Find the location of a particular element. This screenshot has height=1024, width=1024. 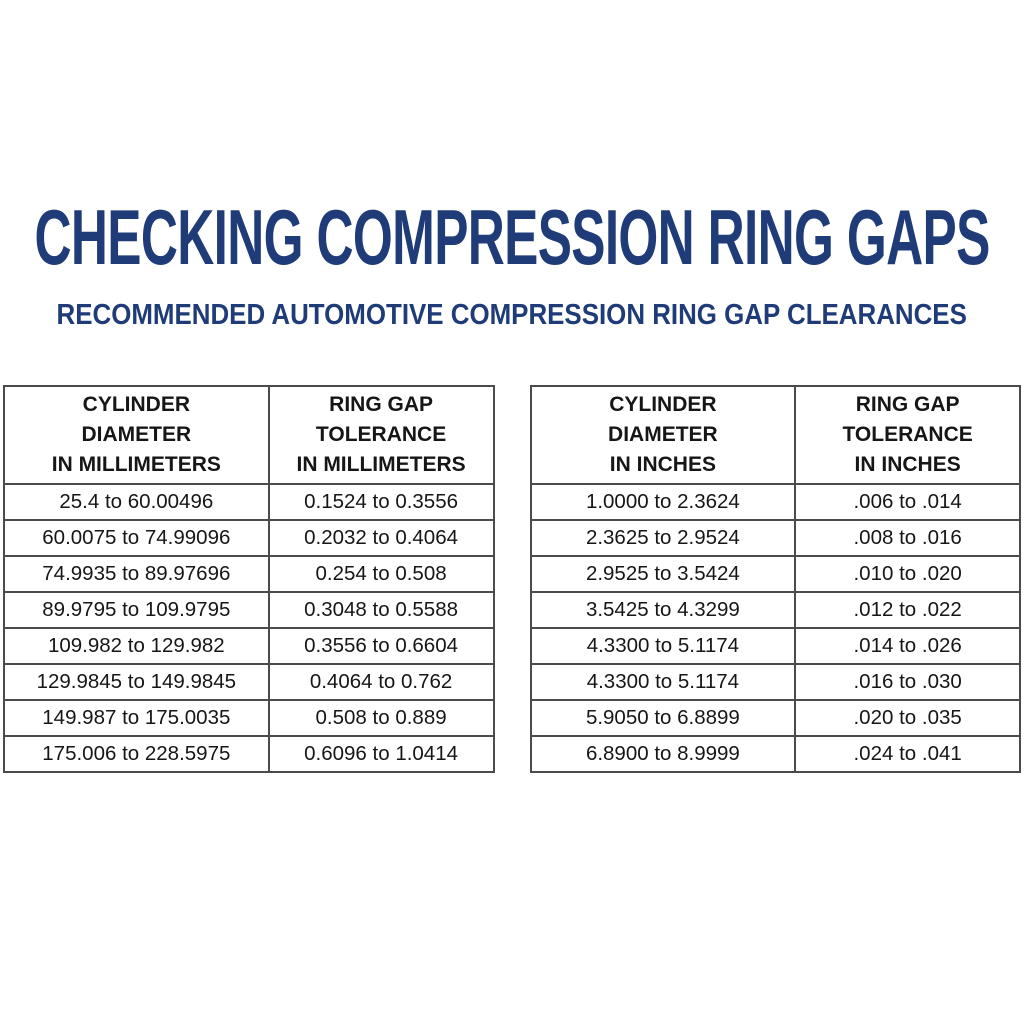

table-row: 25.4 to 60.00496 0.1524 to 0.3556 is located at coordinates (249, 502).